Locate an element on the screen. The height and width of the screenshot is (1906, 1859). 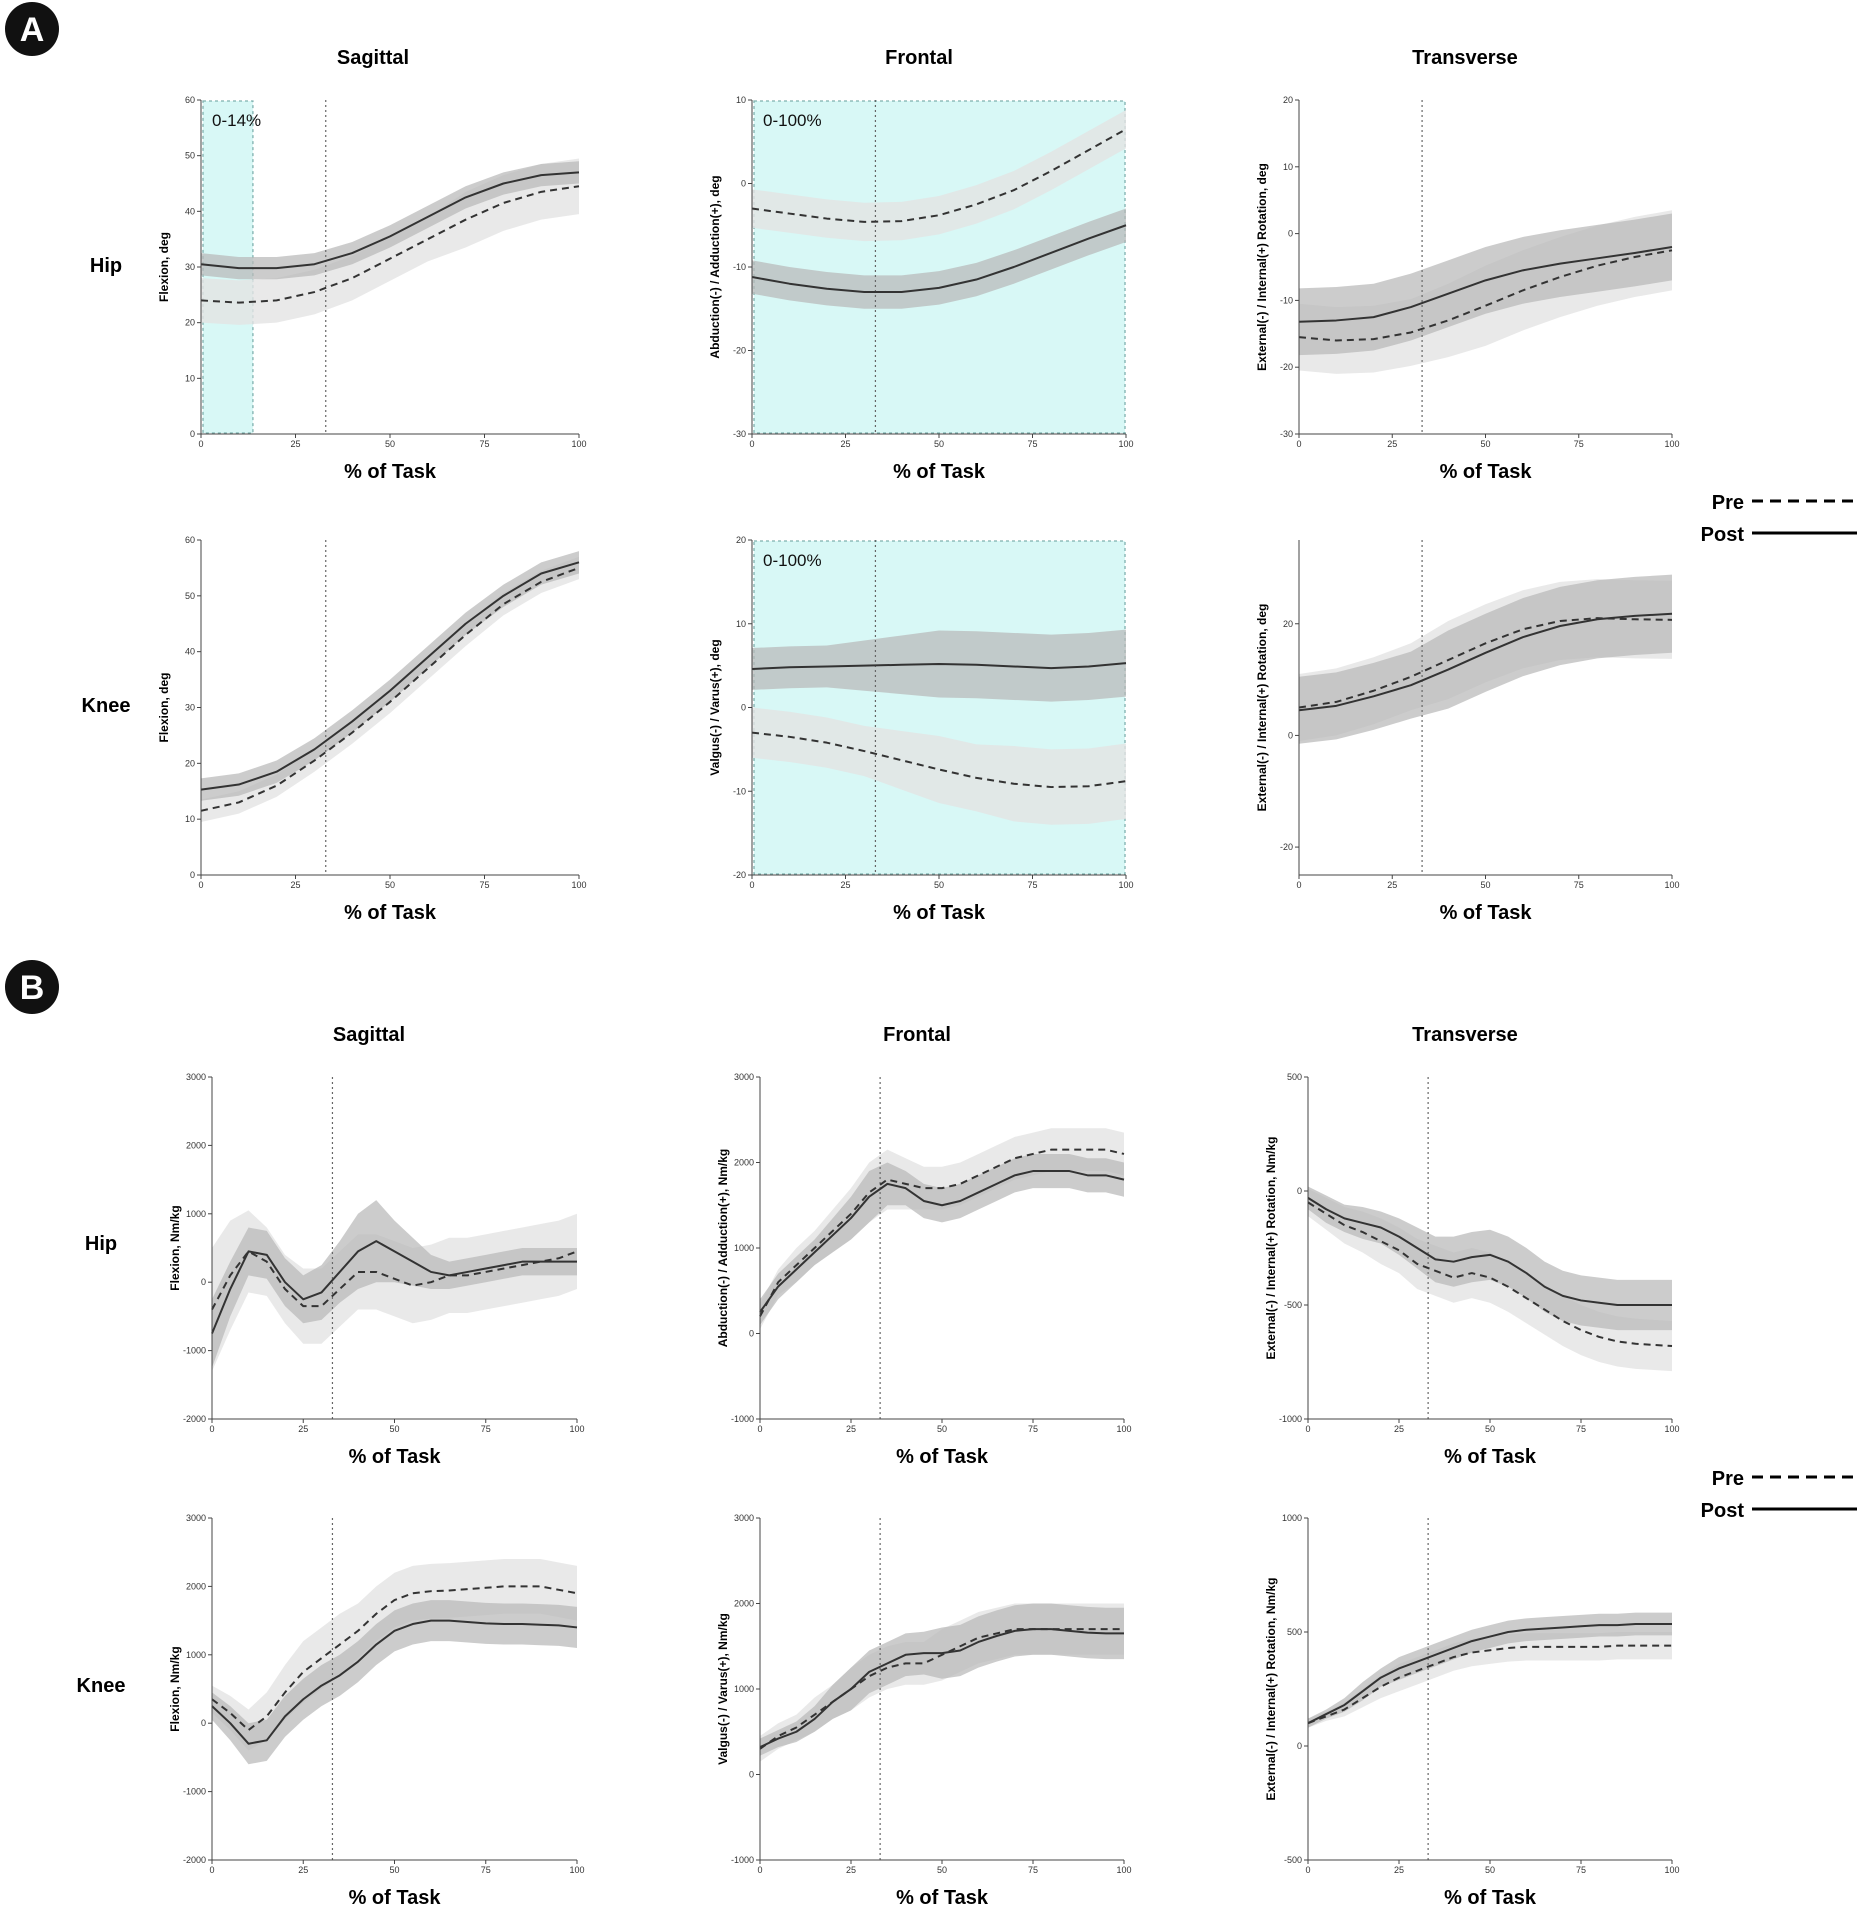
y-axis-title: Abduction(-) / Adduction(+), Nm/kg is located at coordinates (723, 1248).